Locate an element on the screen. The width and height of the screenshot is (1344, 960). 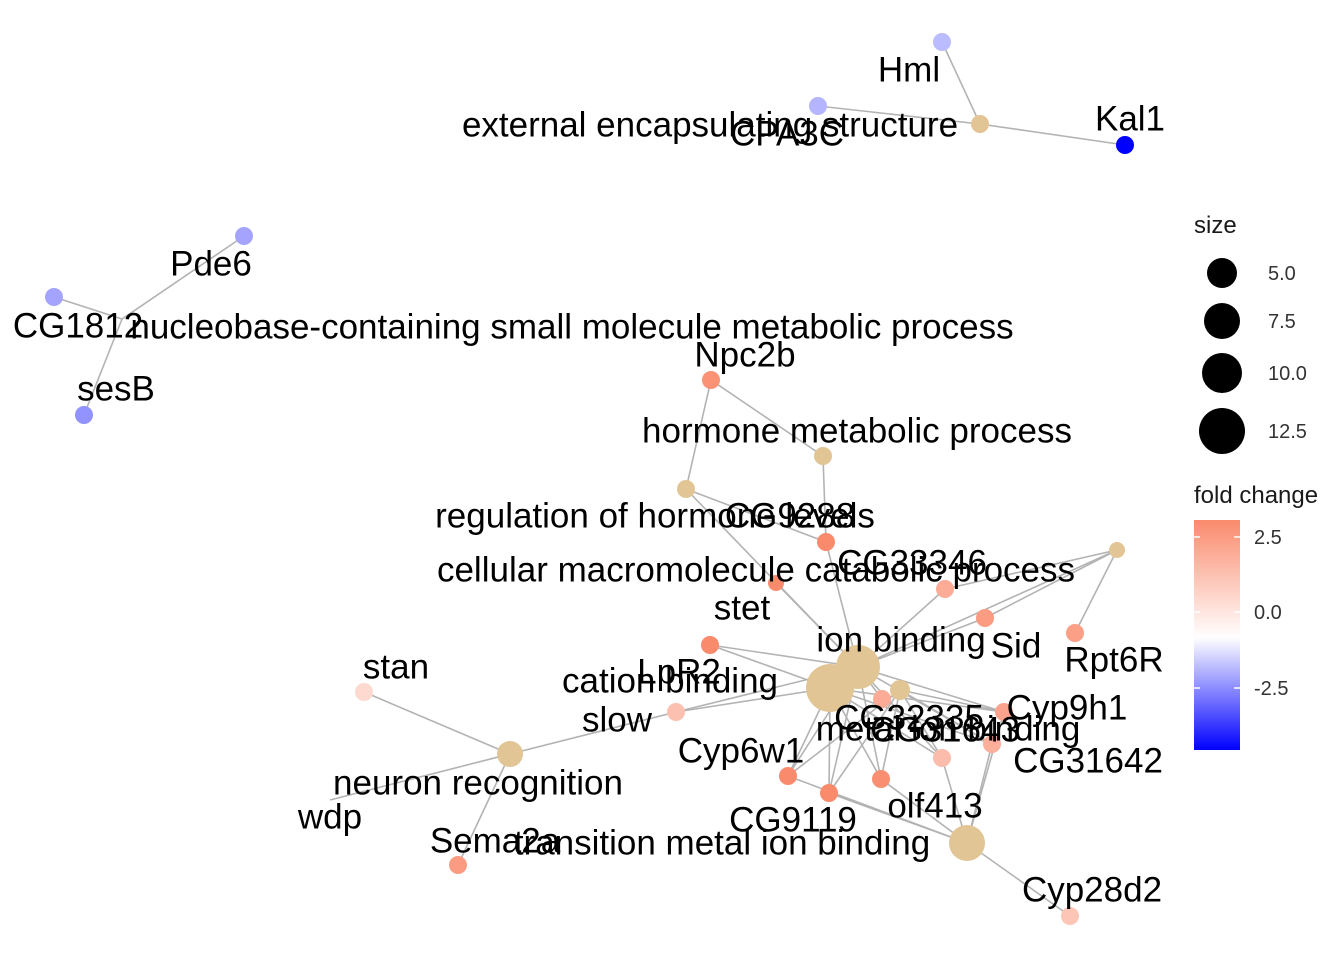
category-label-c_hmp: hormone metabolic process is located at coordinates (857, 430).